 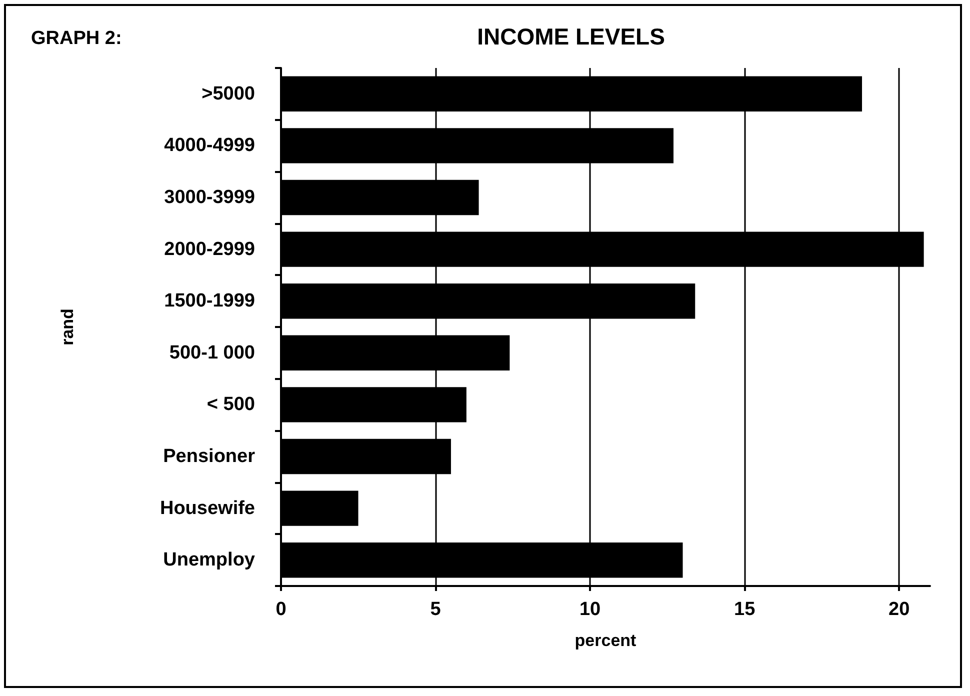 I want to click on y-tick-label: 2000-2999, so click(x=209, y=249).